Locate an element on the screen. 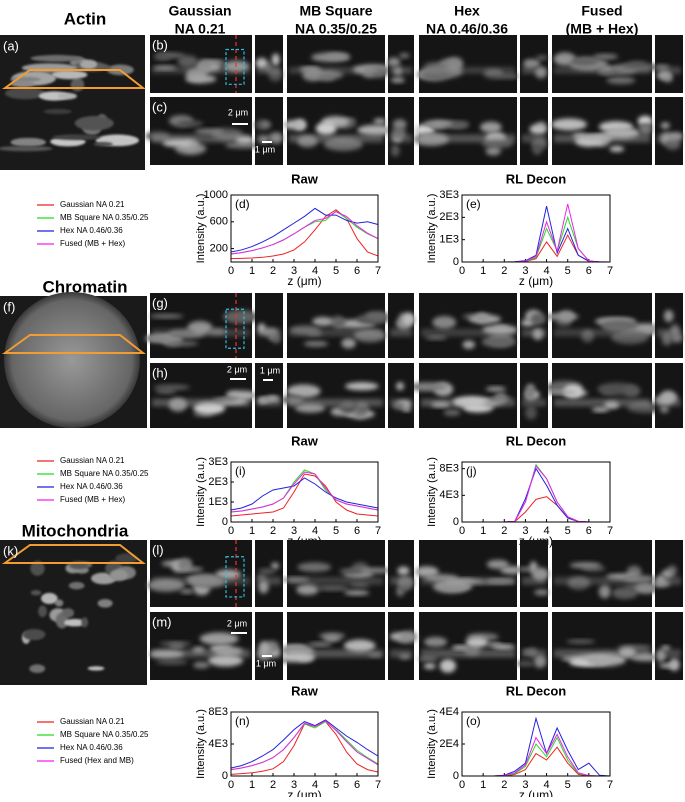  panel-label: (g) is located at coordinates (160, 302).